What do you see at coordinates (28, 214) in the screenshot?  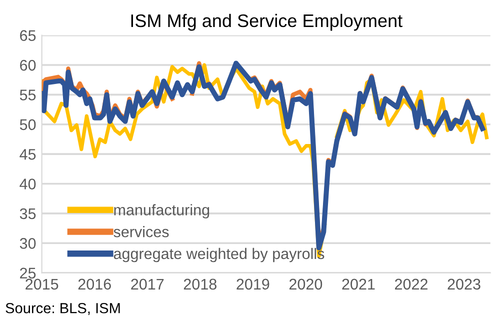 I see `y-tick-label: 35` at bounding box center [28, 214].